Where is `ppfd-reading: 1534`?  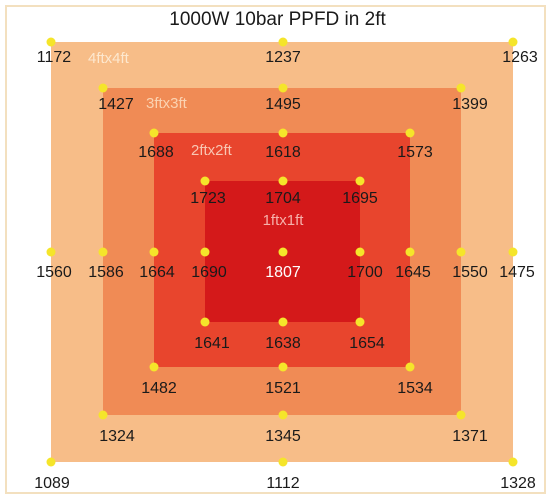
ppfd-reading: 1534 is located at coordinates (415, 388).